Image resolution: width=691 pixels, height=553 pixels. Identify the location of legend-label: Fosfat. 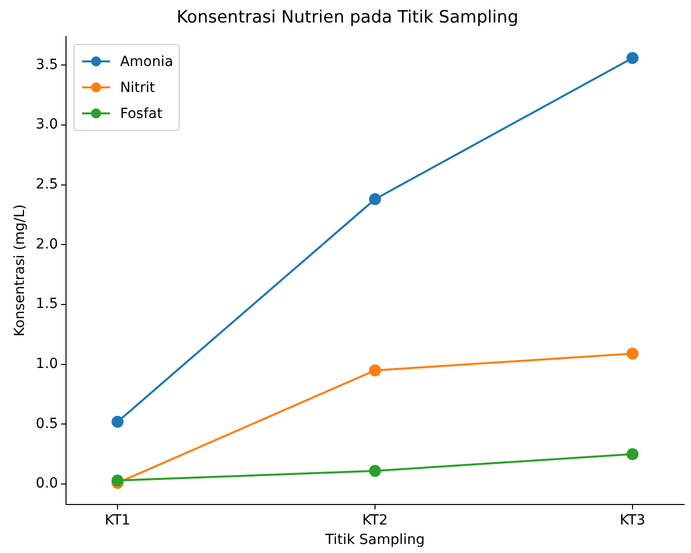
(141, 114).